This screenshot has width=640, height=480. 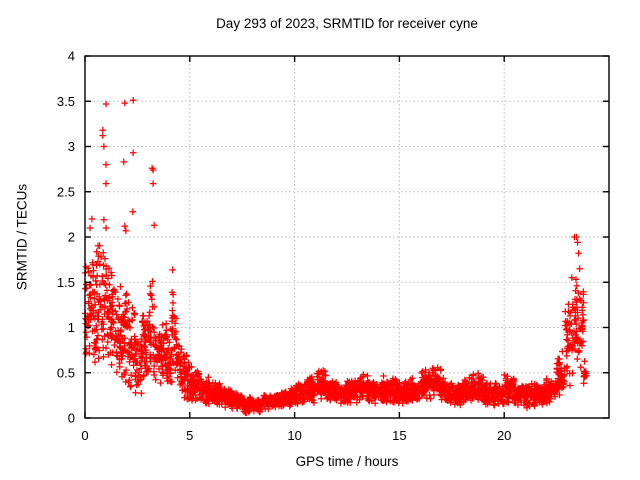 I want to click on y-tick-label: 2, so click(x=71, y=237).